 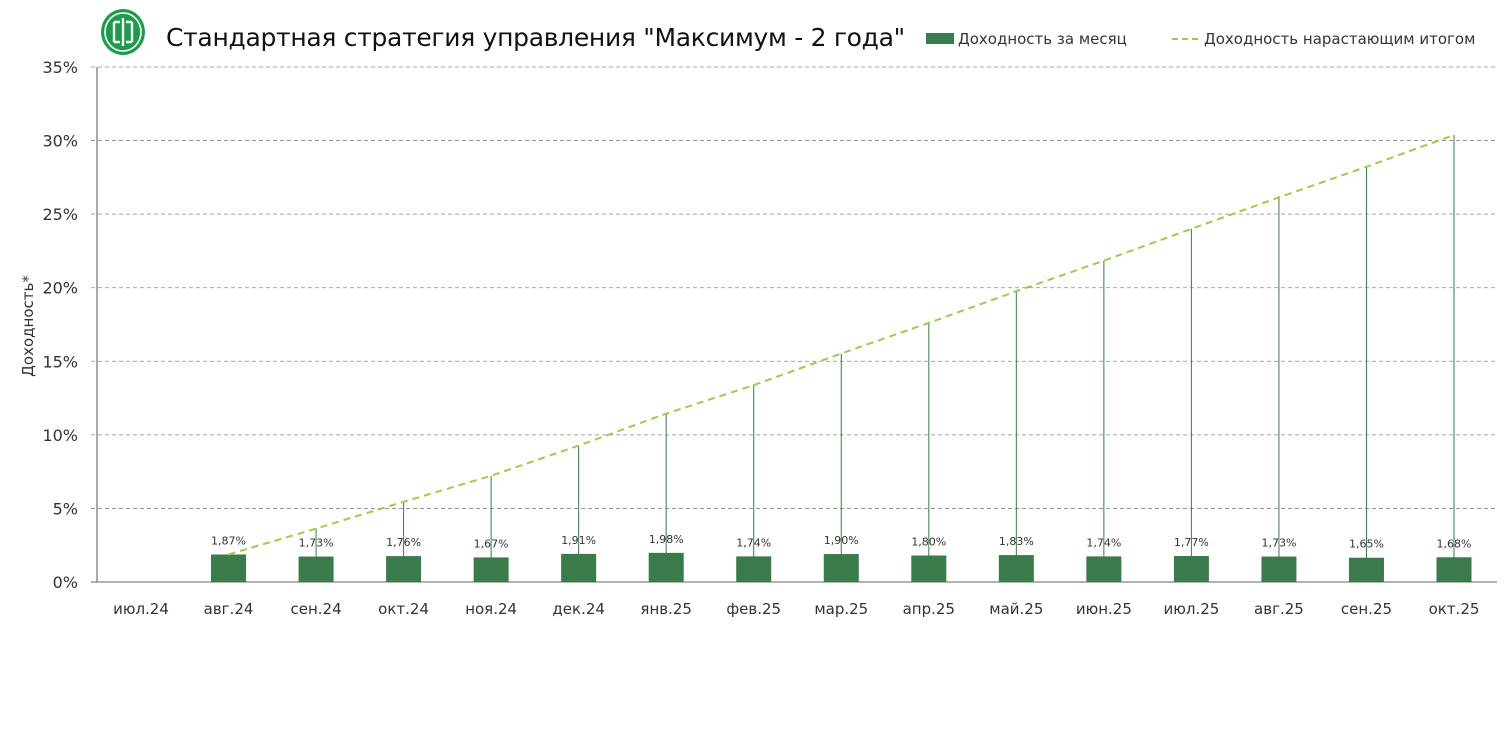 I want to click on bar-value-label: 1,67%, so click(x=491, y=543).